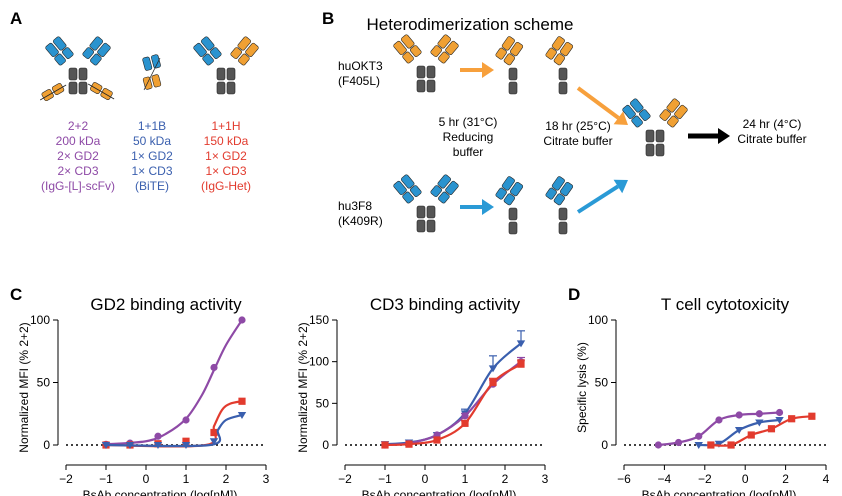  Describe the element at coordinates (582, 387) in the screenshot. I see `y-axis-label: Specific lysis (%)` at that location.